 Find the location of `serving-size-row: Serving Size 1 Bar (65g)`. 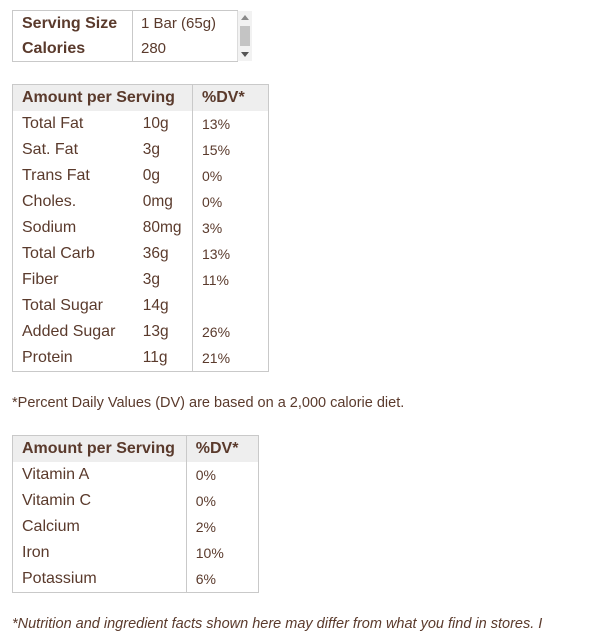

serving-size-row: Serving Size 1 Bar (65g) is located at coordinates (125, 23).